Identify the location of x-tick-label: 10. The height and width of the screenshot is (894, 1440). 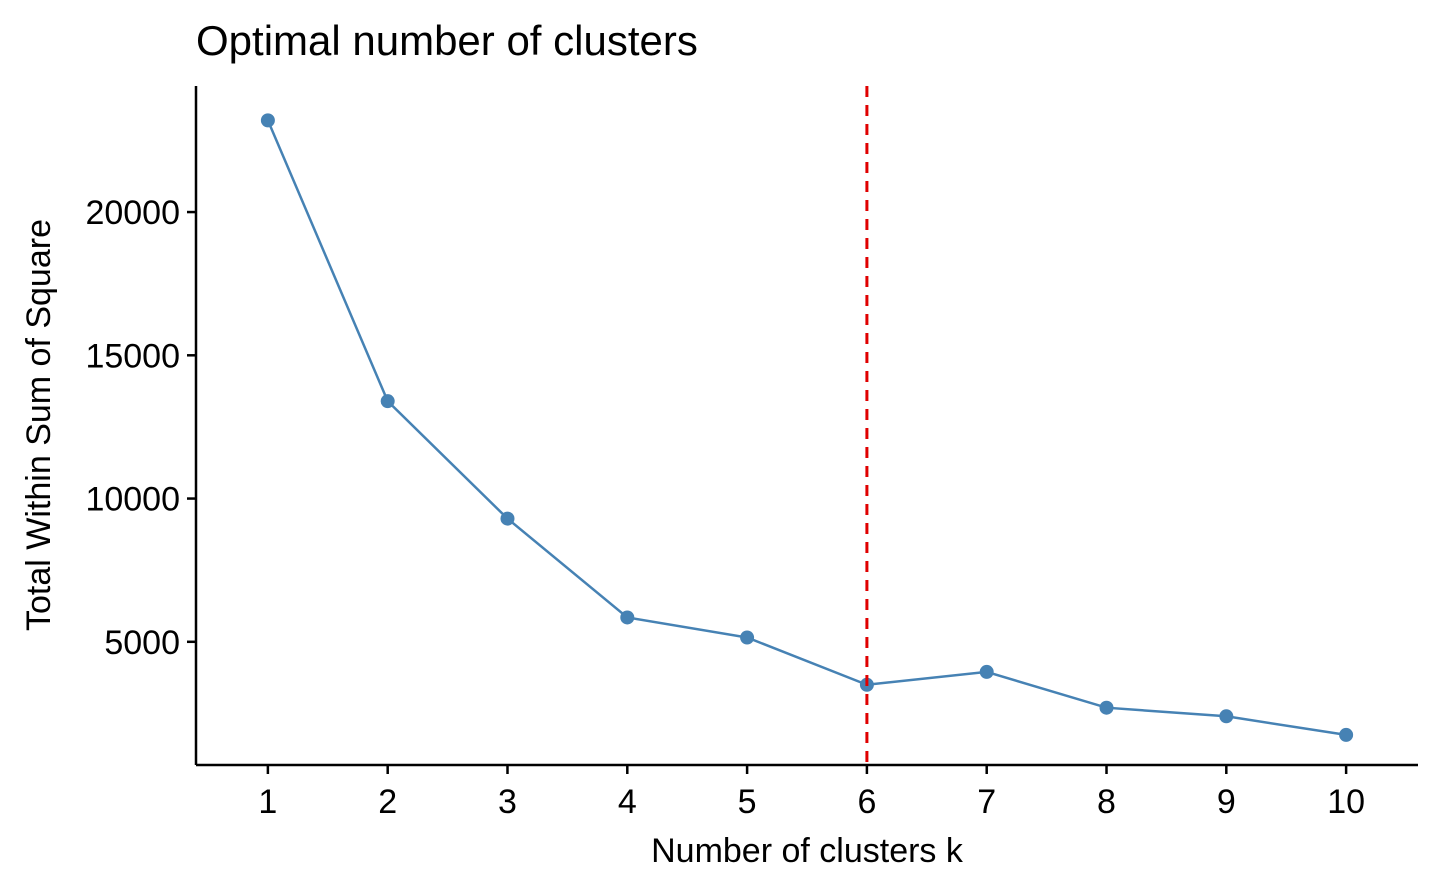
(1346, 802).